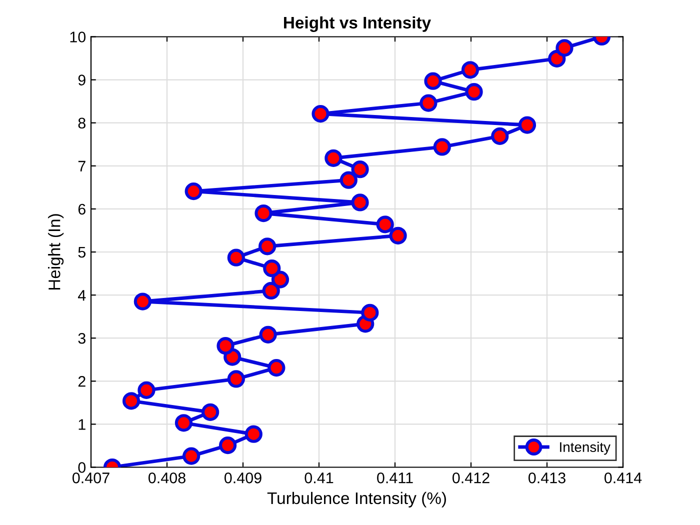 The image size is (700, 525). Describe the element at coordinates (82, 252) in the screenshot. I see `y-tick-label: 5` at that location.